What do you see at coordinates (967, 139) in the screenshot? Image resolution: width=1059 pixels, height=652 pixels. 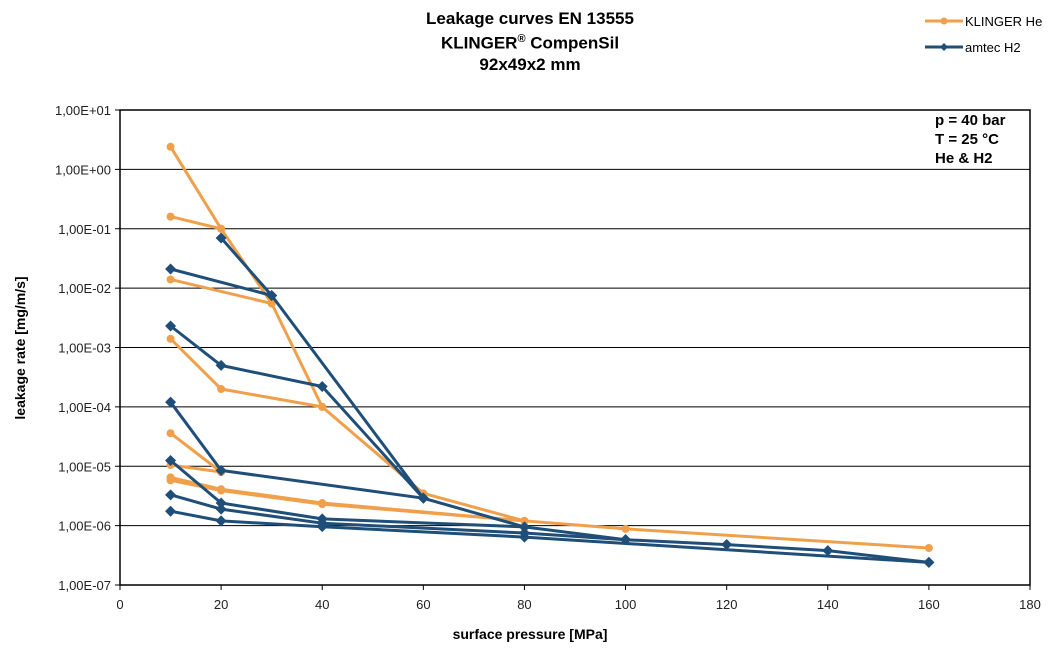 I see `annotation-temperature: T = 25 °C` at bounding box center [967, 139].